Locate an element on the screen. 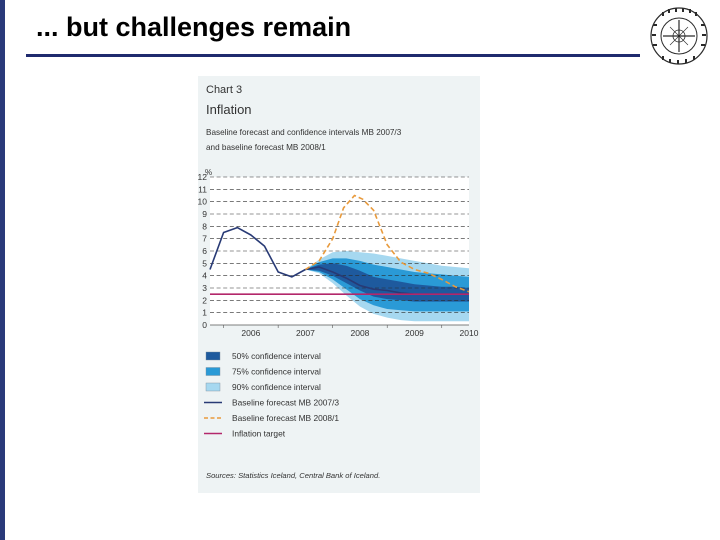 This screenshot has height=540, width=720. y-tick-label-10: 10 is located at coordinates (202, 202).